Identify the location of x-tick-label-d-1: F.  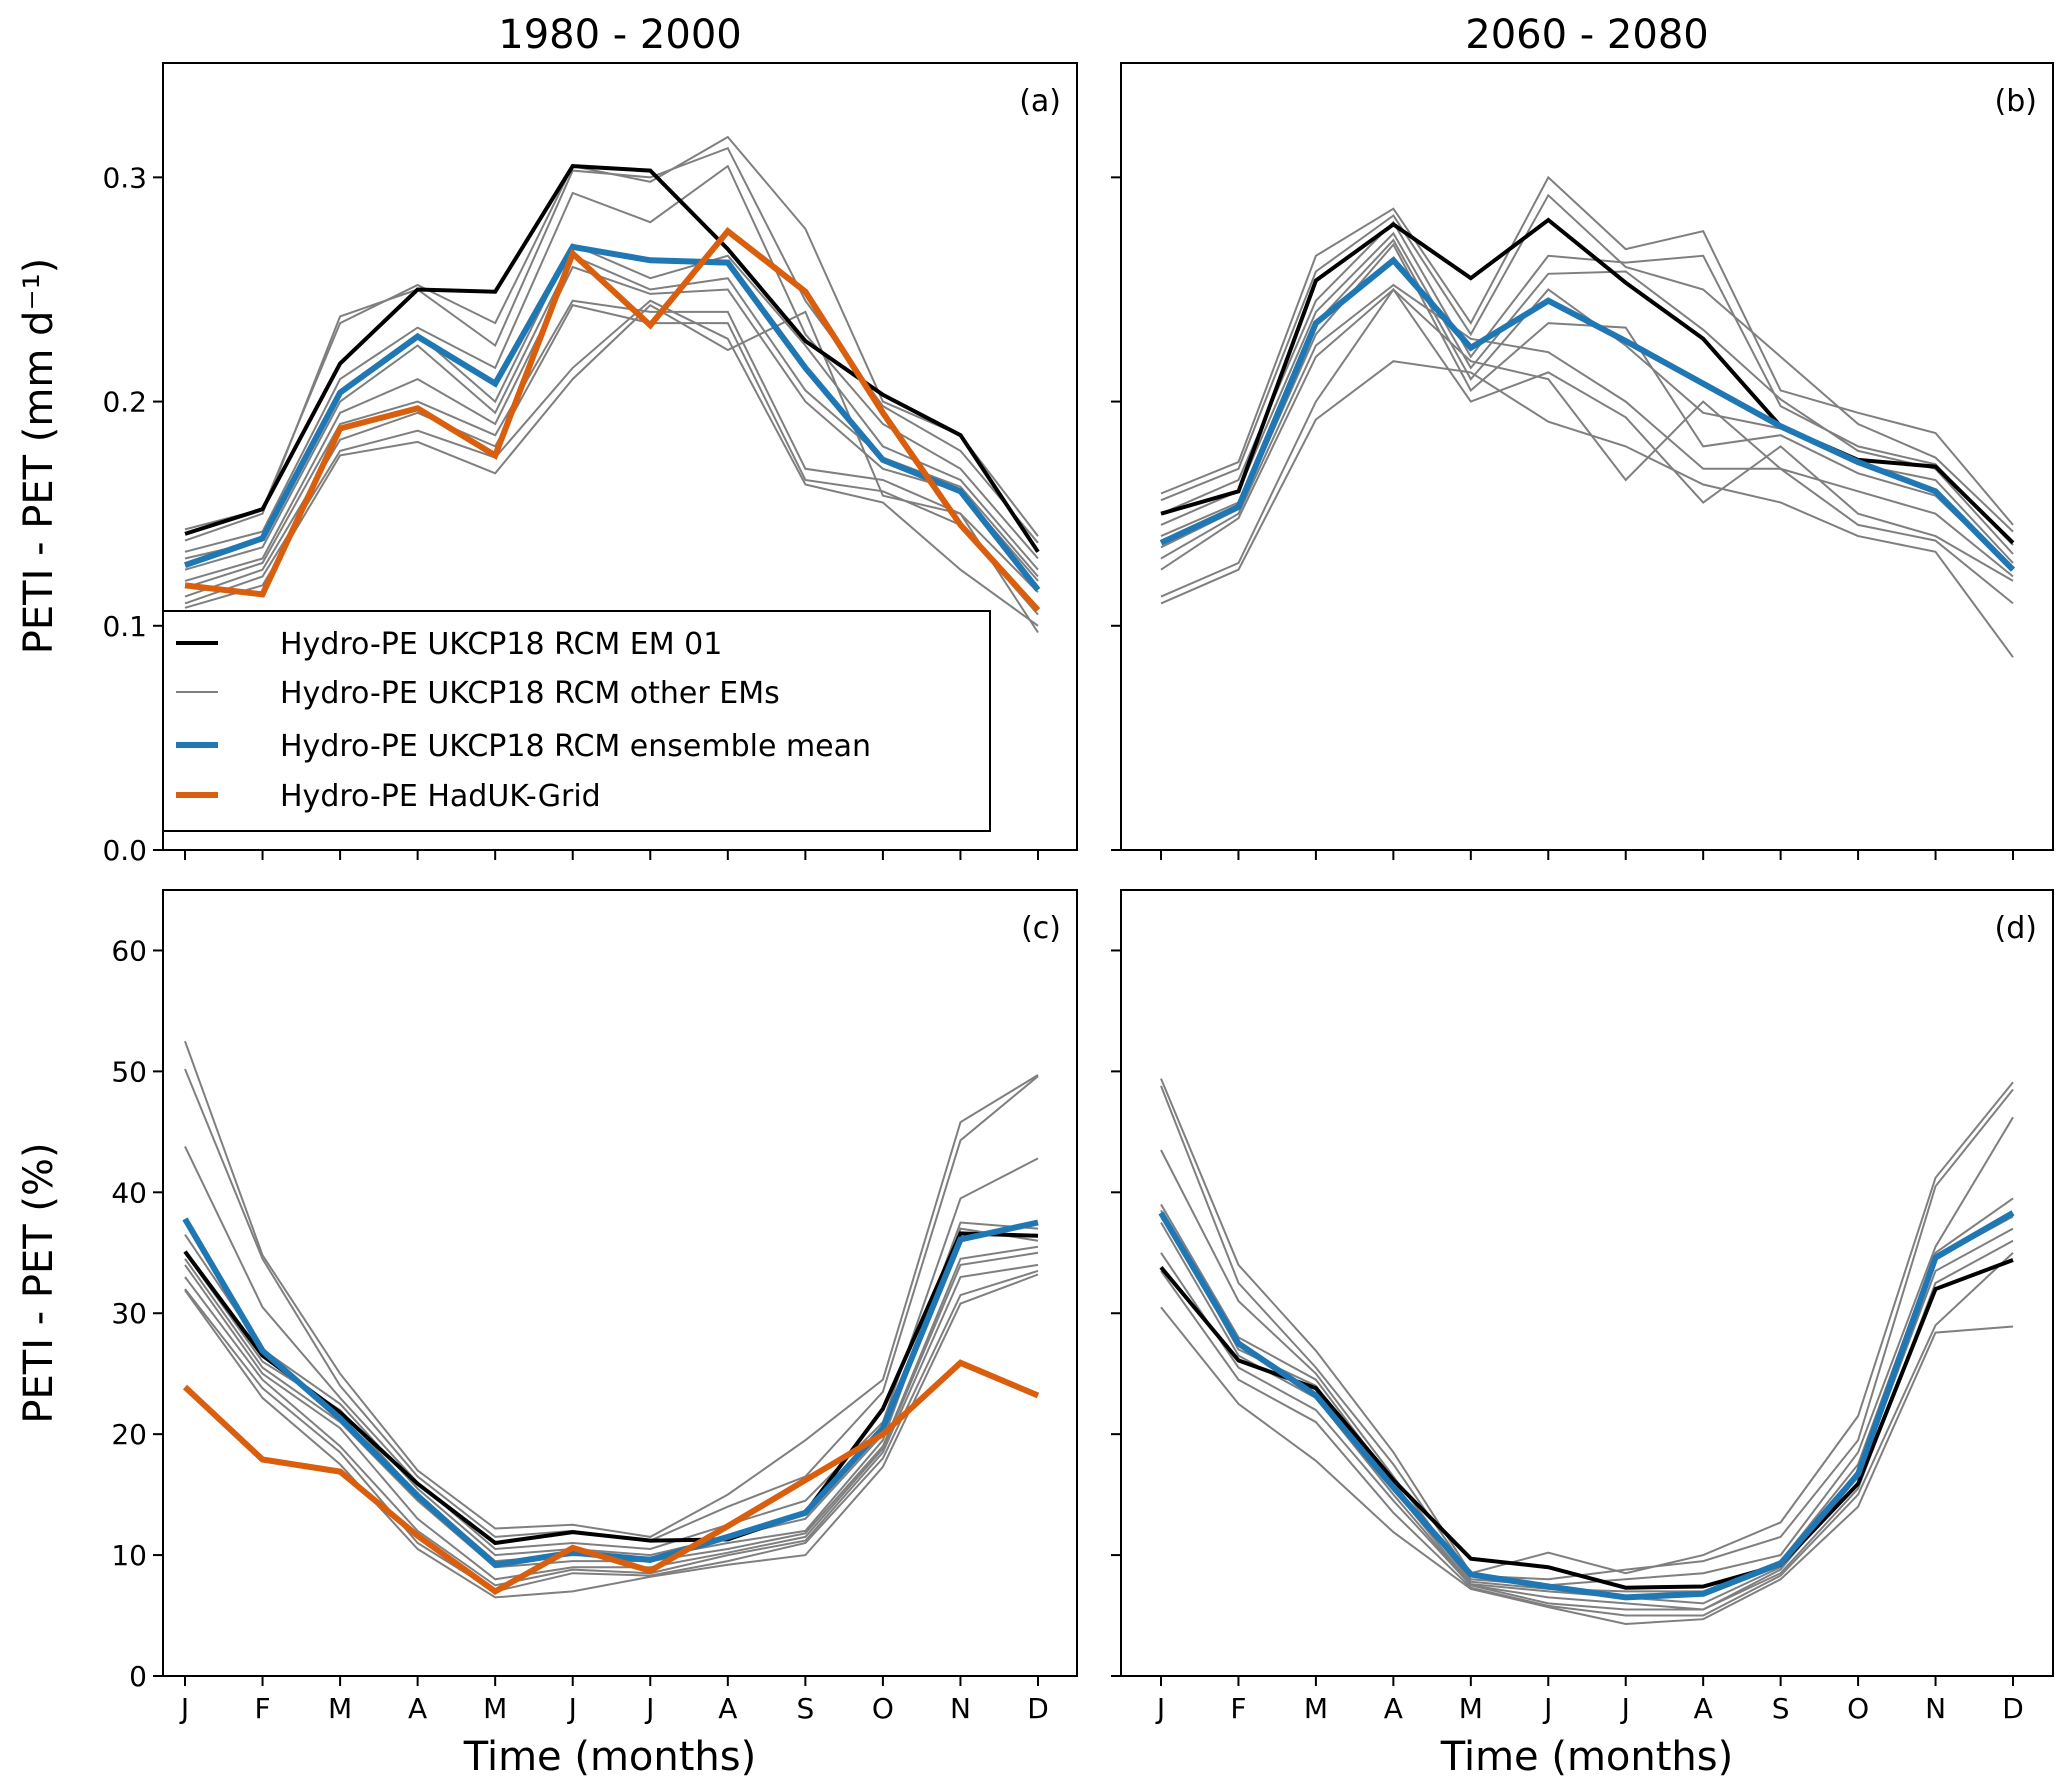
(1238, 1708).